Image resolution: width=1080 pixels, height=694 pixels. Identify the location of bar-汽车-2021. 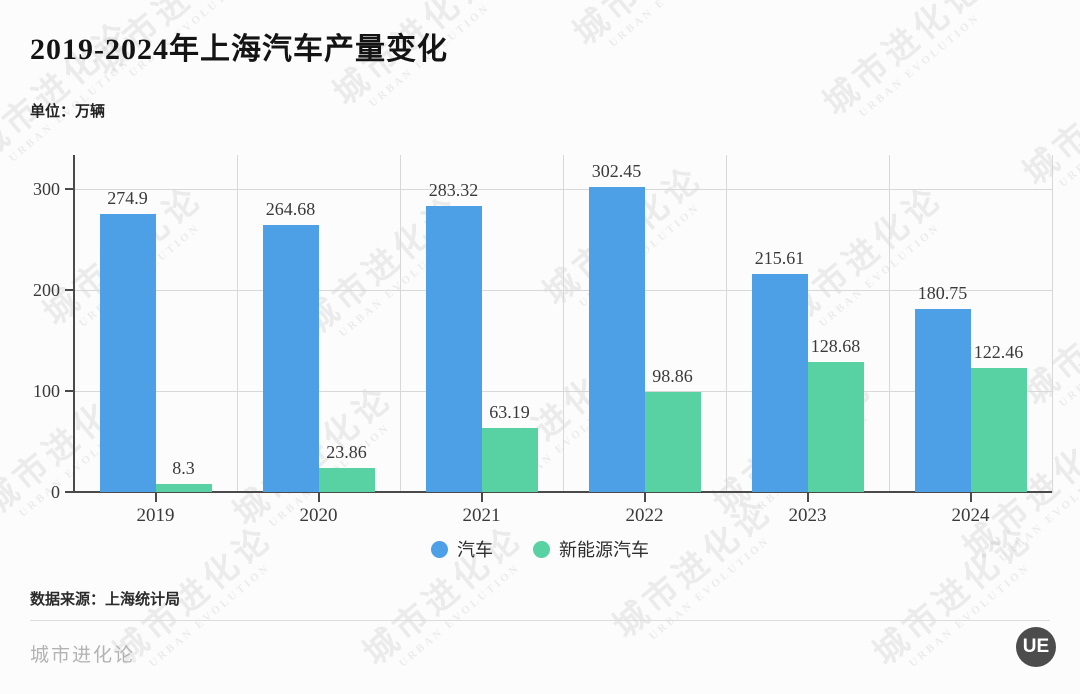
(453, 348).